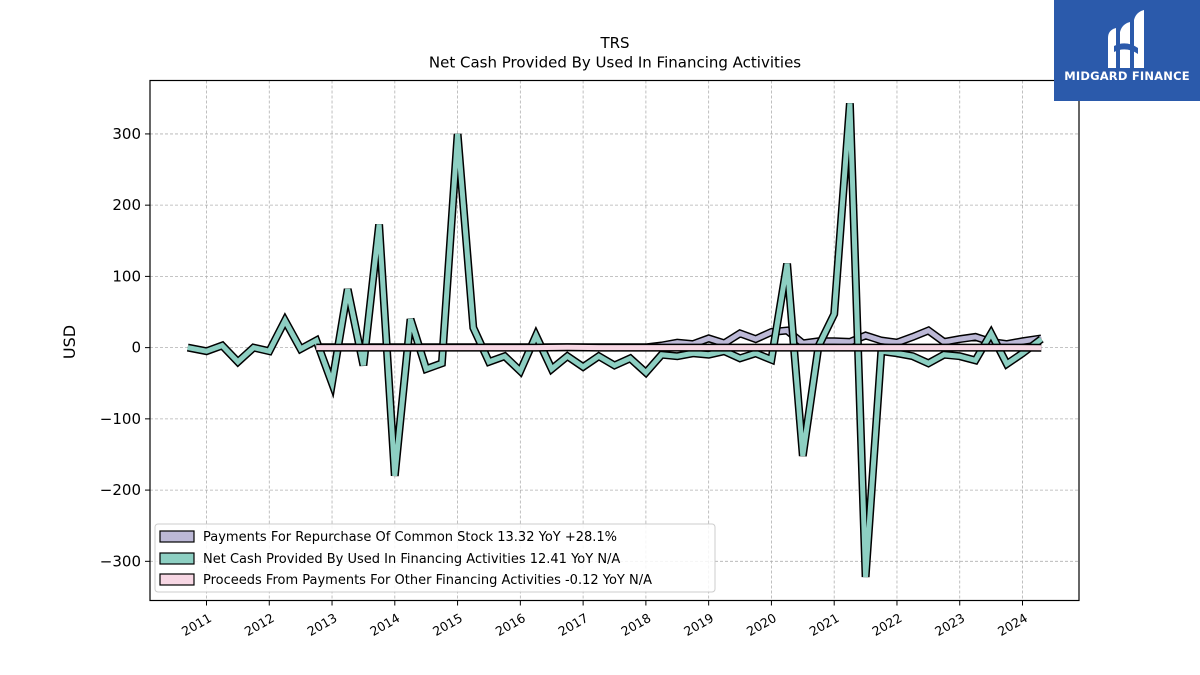 The width and height of the screenshot is (1200, 675). I want to click on x-tick-label: 2011, so click(196, 624).